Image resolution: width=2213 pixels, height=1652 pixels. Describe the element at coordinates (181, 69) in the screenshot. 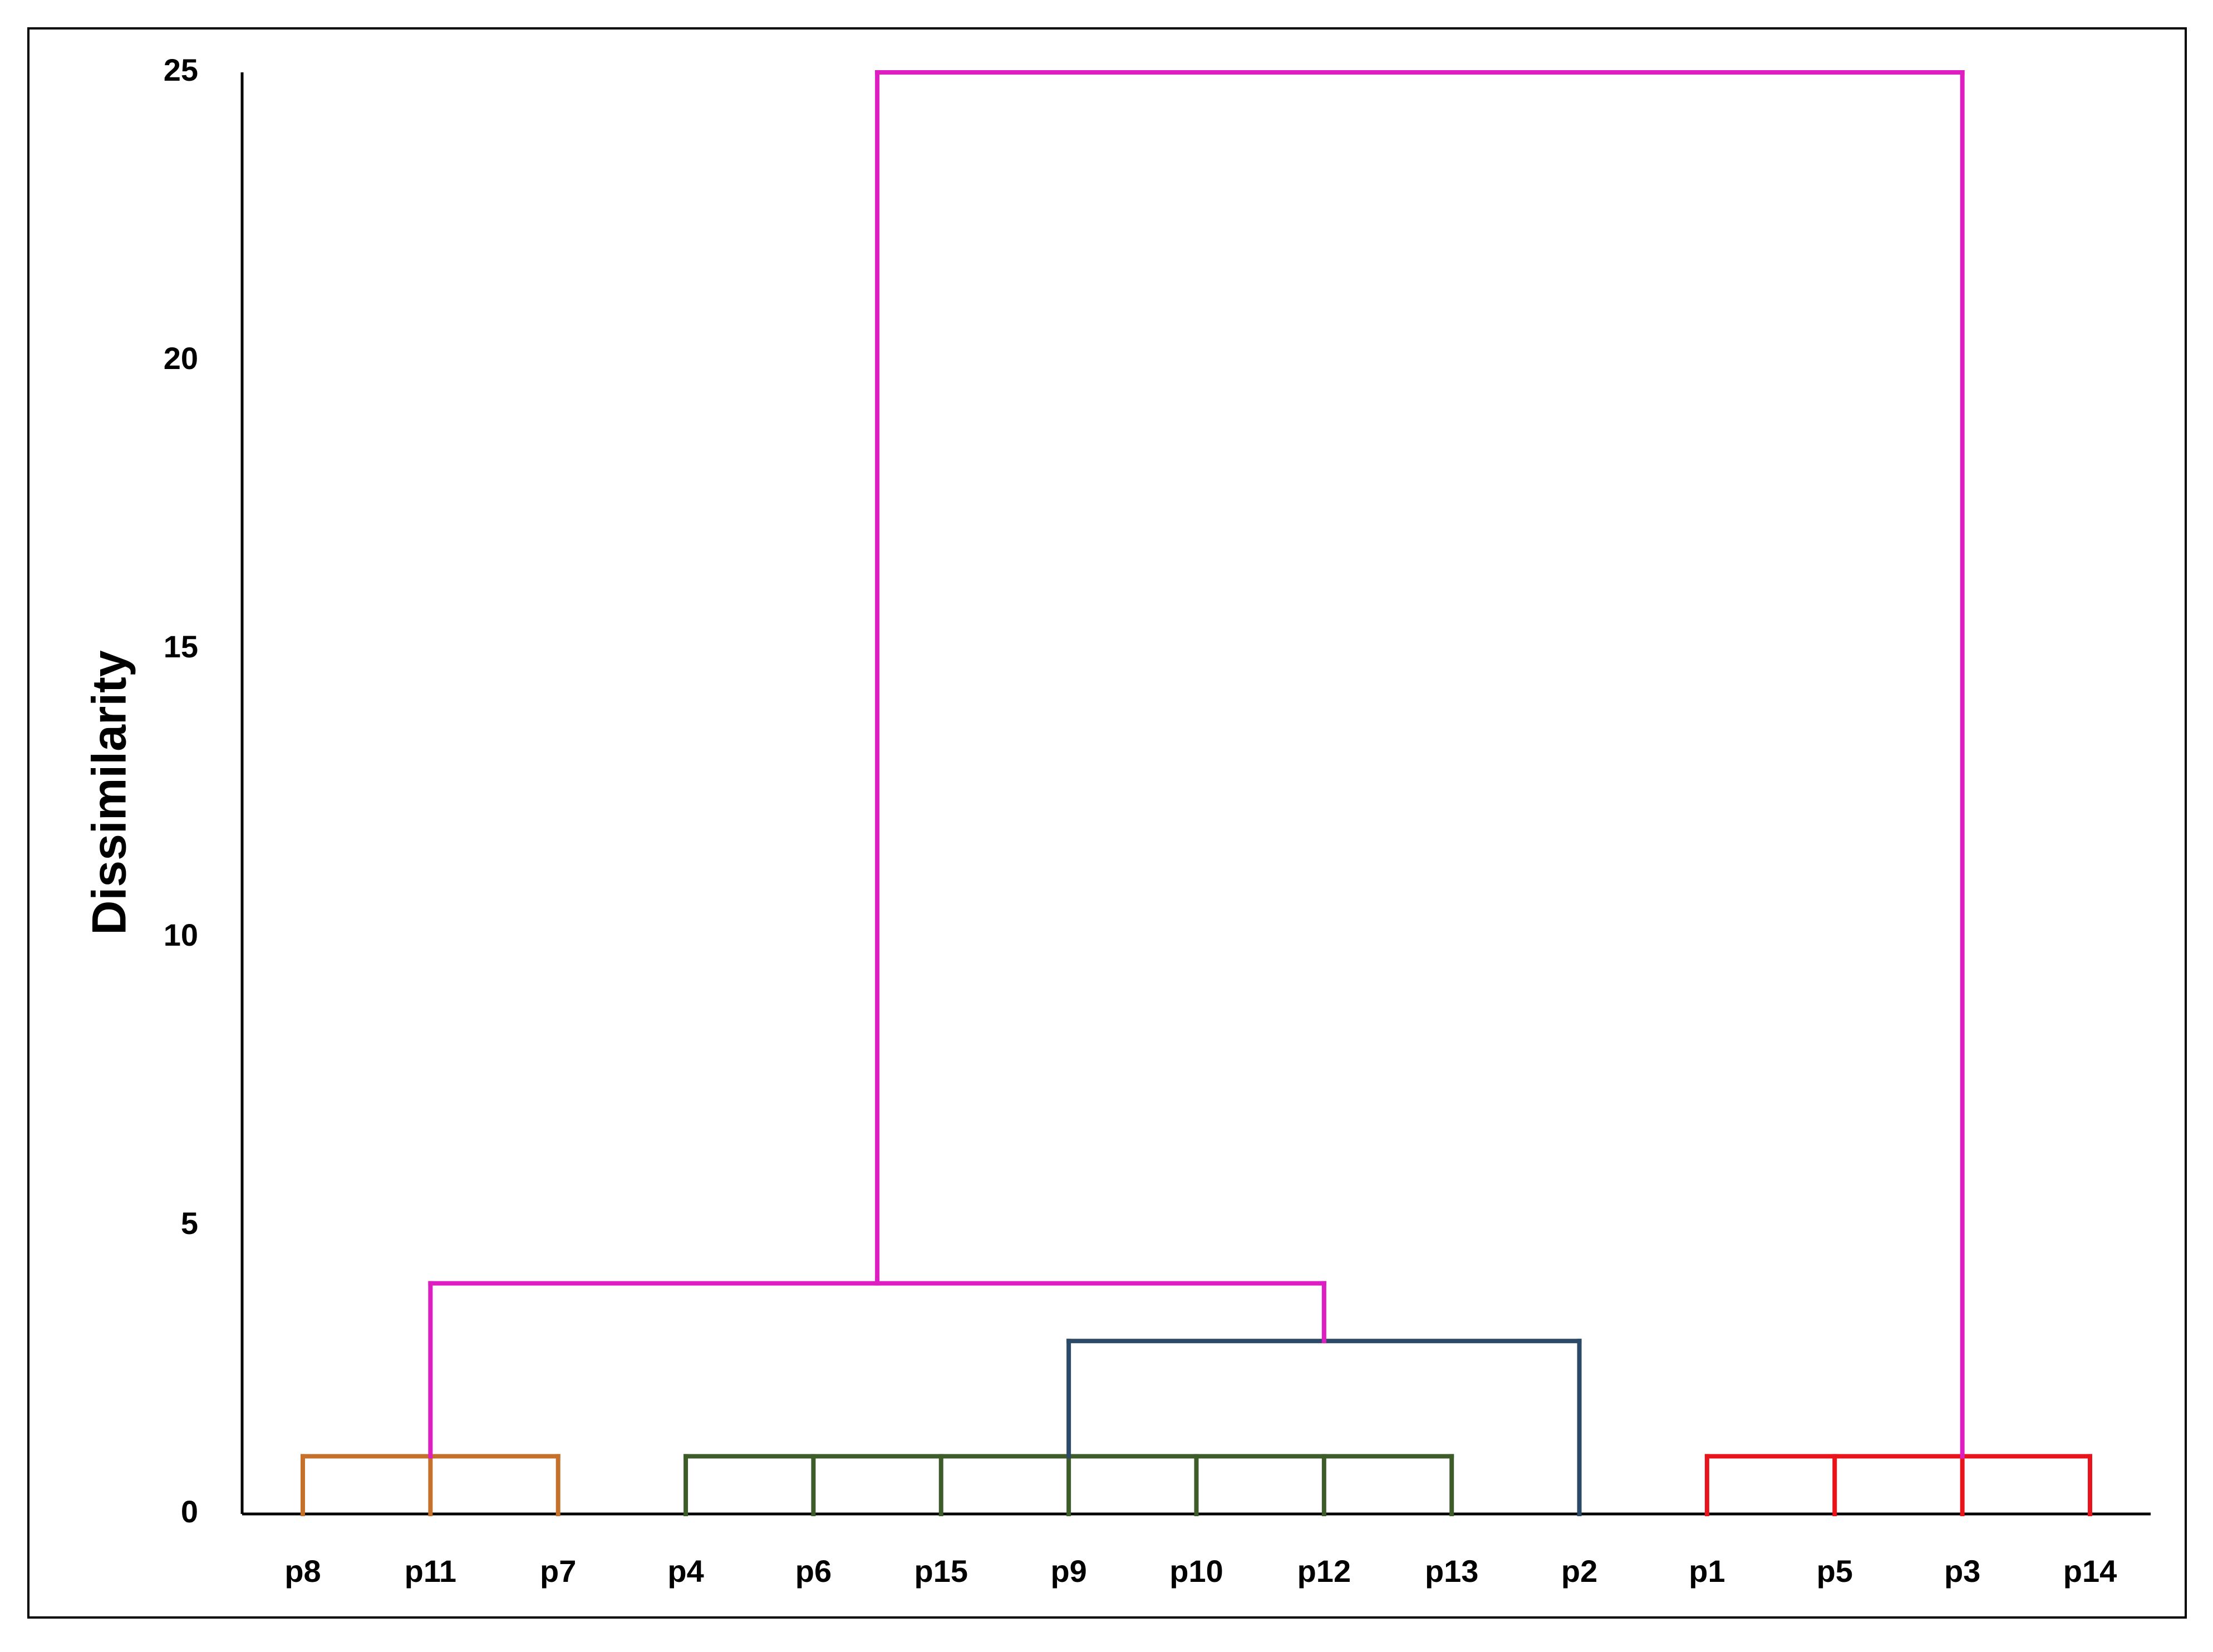

I see `y-tick-label: 25` at that location.